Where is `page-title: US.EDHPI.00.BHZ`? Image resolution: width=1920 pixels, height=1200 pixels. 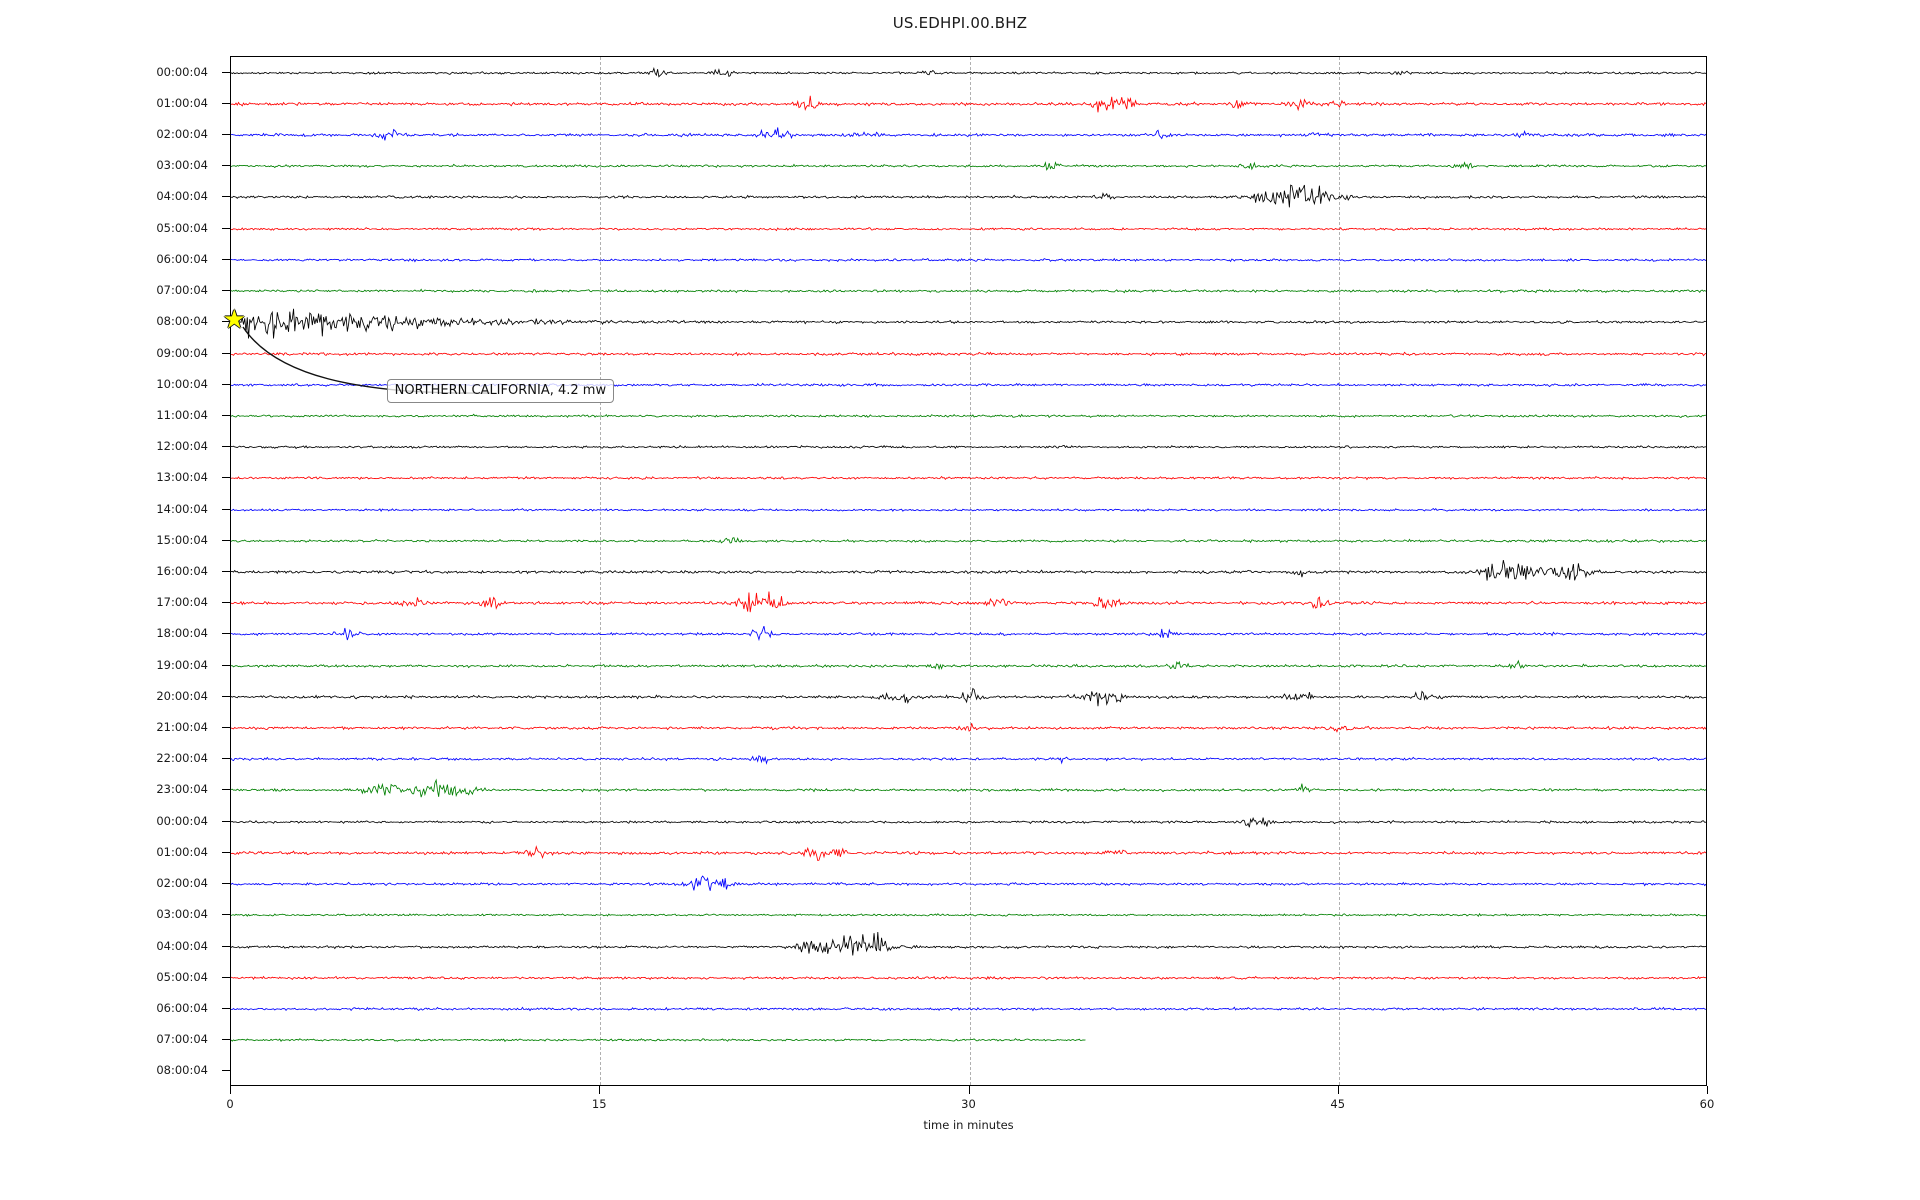
page-title: US.EDHPI.00.BHZ is located at coordinates (960, 23).